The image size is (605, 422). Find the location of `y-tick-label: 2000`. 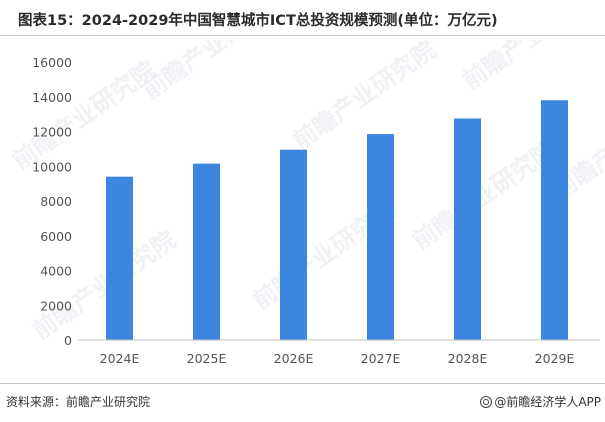

y-tick-label: 2000 is located at coordinates (56, 305).